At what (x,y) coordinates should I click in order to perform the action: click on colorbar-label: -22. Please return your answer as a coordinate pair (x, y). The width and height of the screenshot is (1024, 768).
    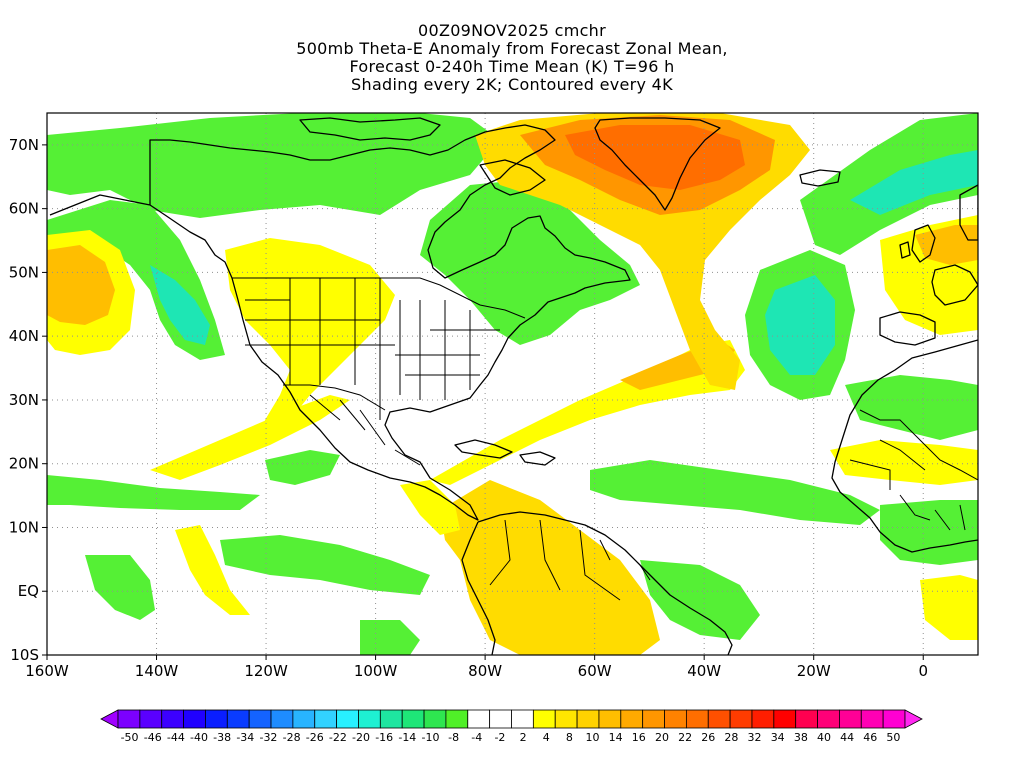
    Looking at the image, I should click on (338, 737).